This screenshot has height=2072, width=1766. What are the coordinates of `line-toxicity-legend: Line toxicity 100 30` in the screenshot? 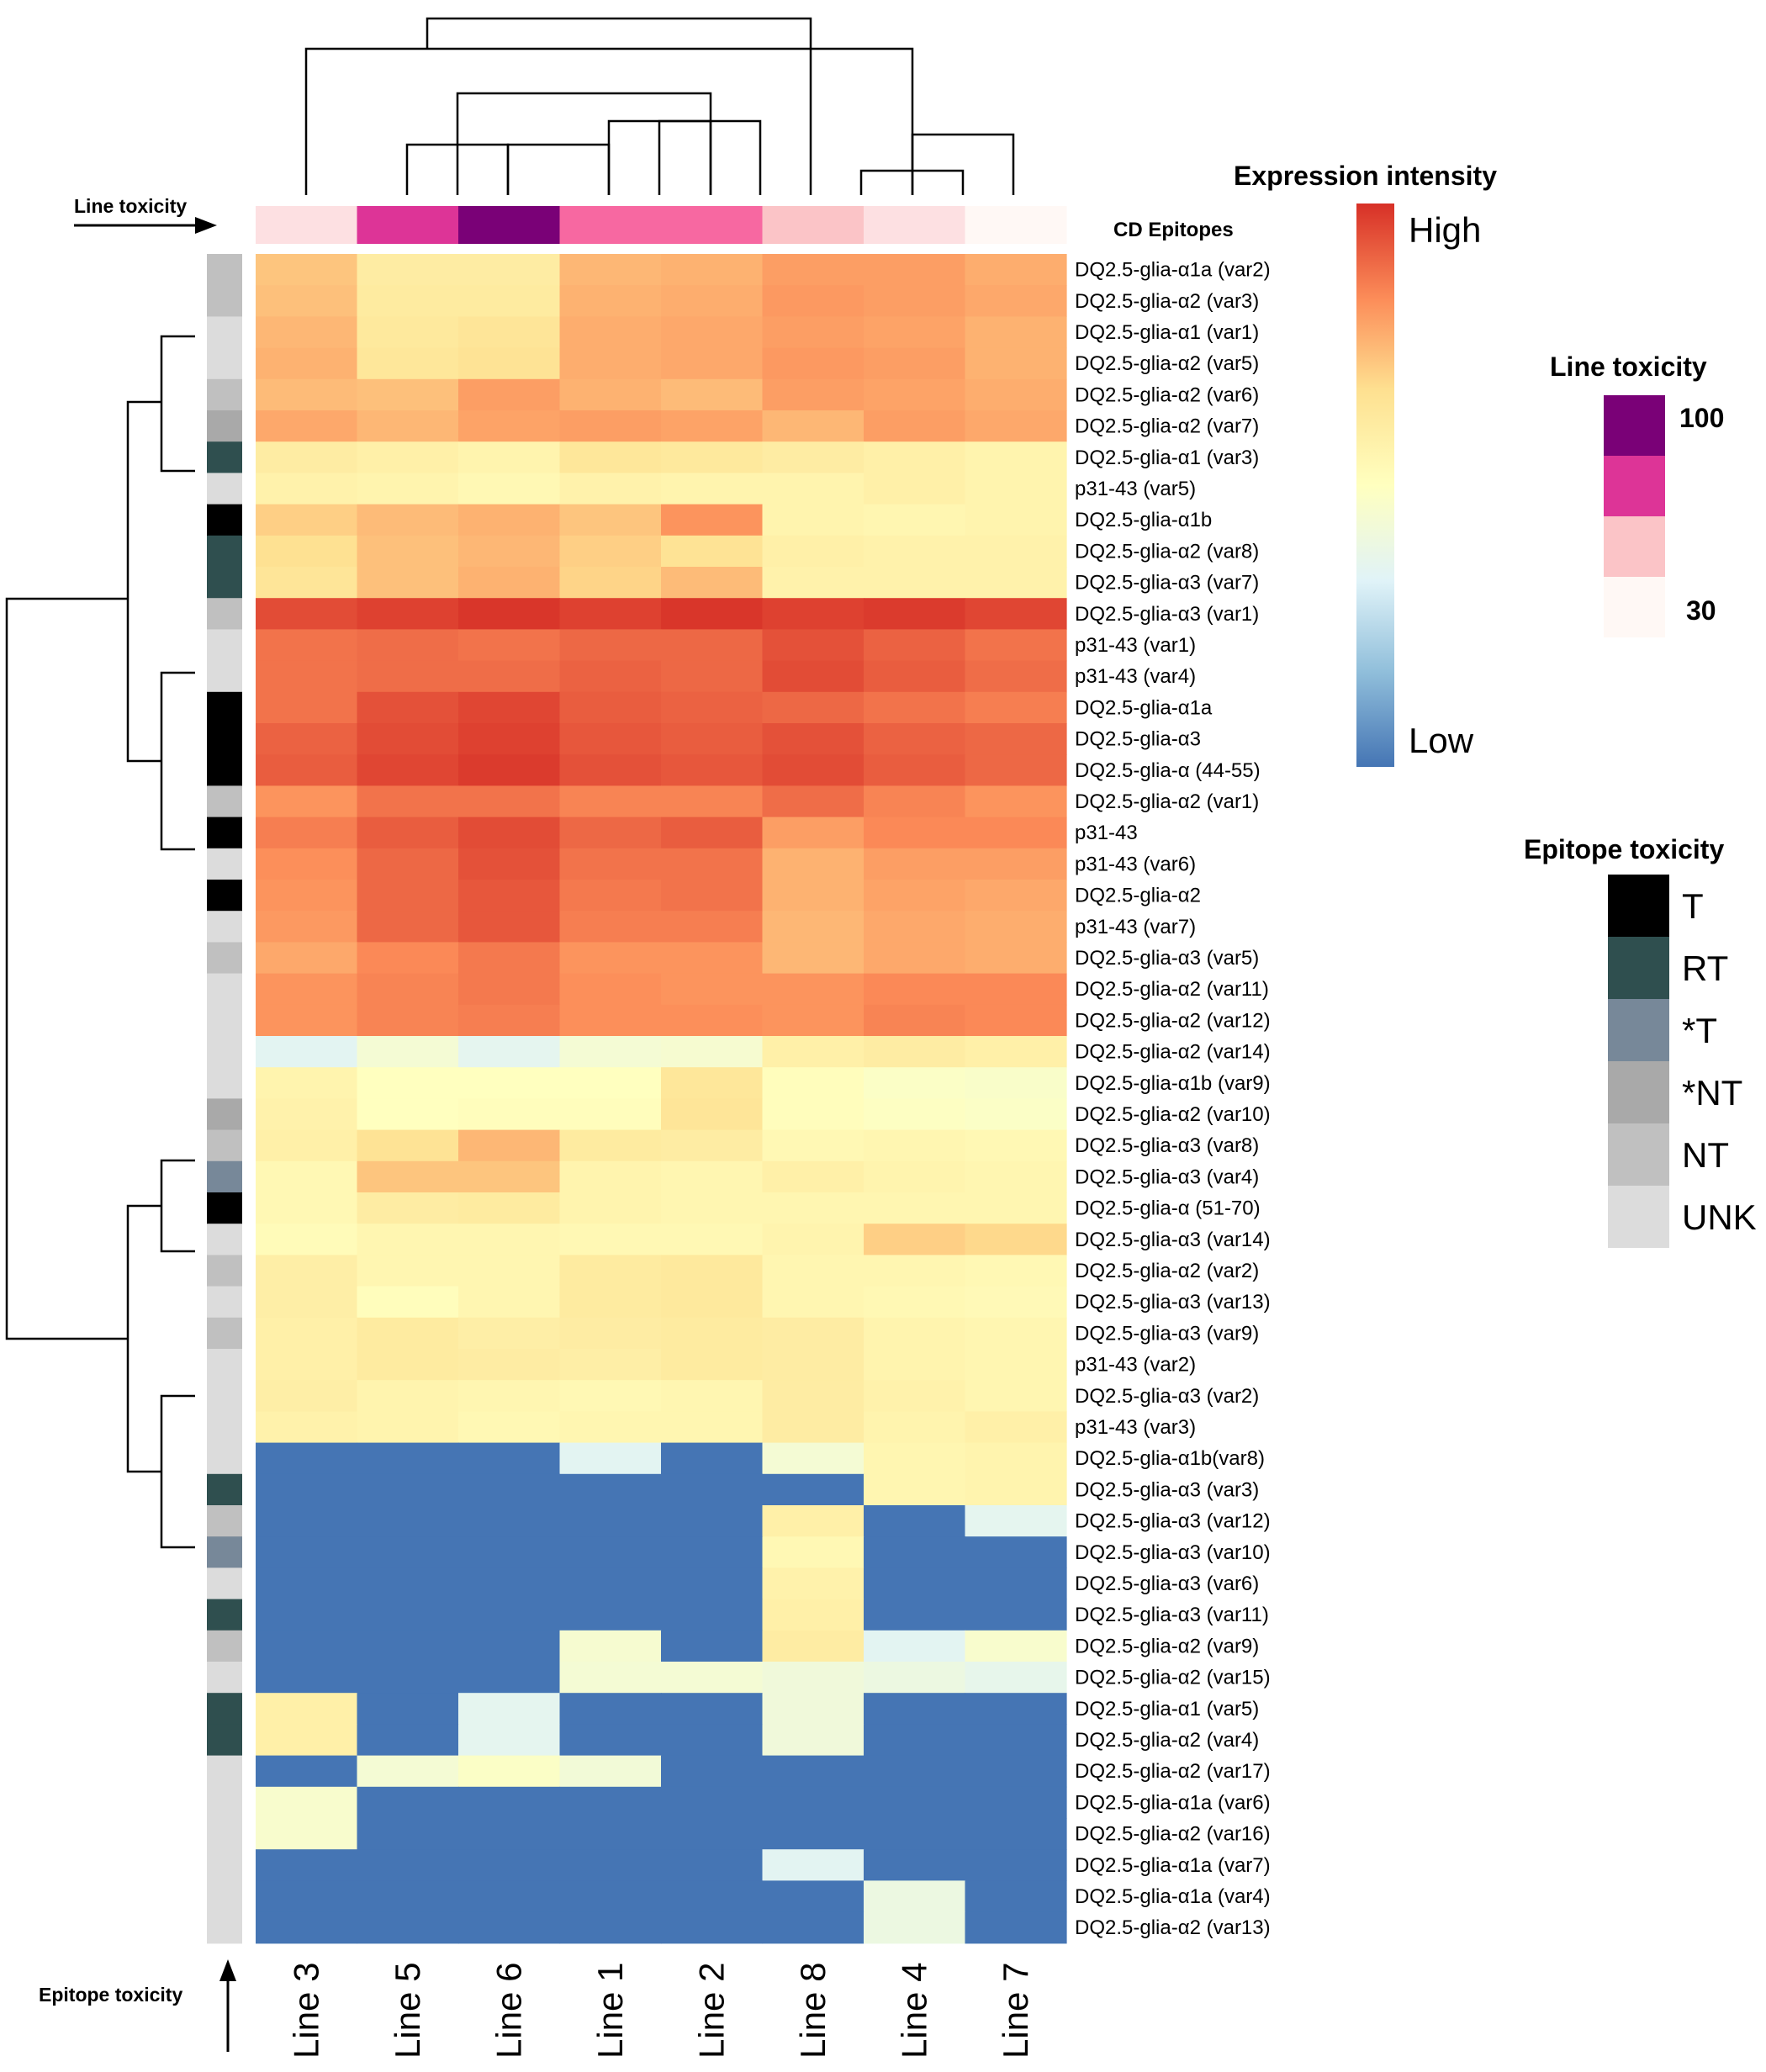 It's located at (1637, 494).